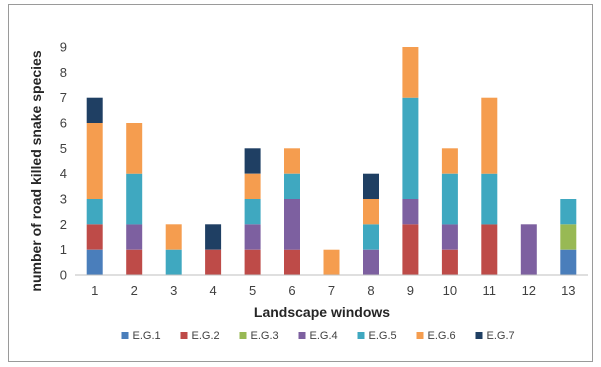 Image resolution: width=601 pixels, height=367 pixels. What do you see at coordinates (252, 290) in the screenshot?
I see `x-tick-label: 5` at bounding box center [252, 290].